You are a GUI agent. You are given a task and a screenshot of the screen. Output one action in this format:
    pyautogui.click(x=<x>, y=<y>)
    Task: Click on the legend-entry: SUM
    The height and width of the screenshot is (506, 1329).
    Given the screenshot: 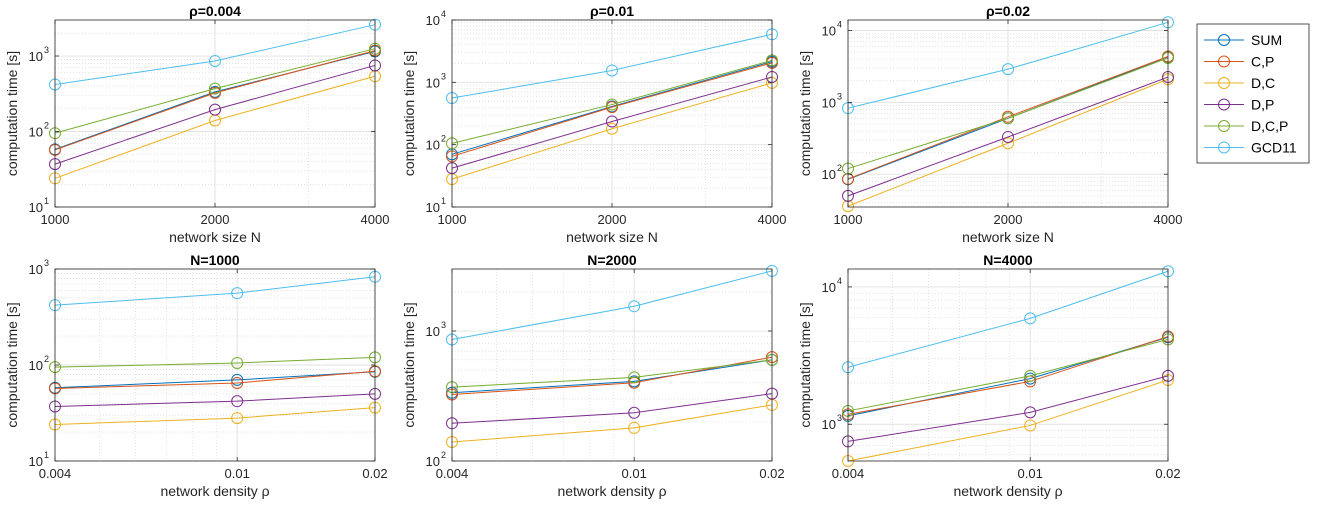 What is the action you would take?
    pyautogui.click(x=1243, y=40)
    